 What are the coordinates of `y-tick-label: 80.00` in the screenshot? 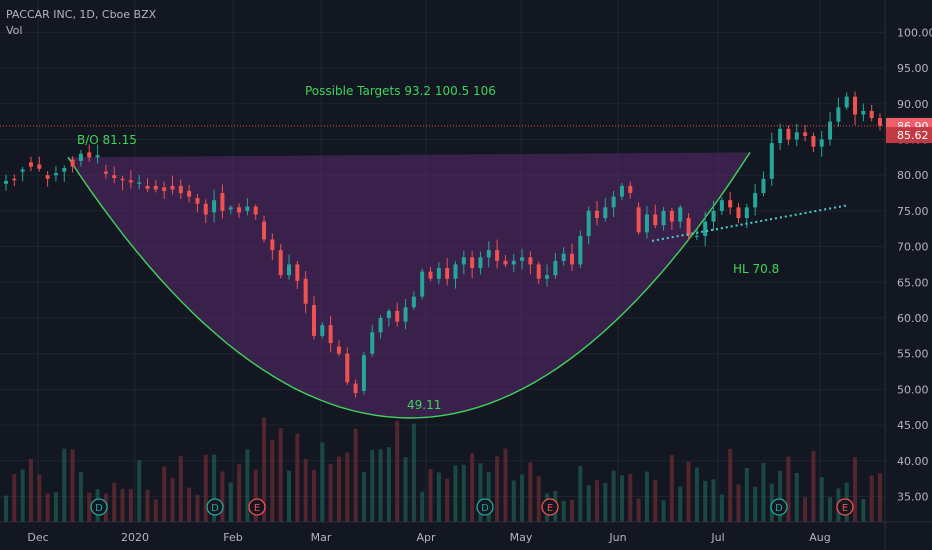 It's located at (913, 175).